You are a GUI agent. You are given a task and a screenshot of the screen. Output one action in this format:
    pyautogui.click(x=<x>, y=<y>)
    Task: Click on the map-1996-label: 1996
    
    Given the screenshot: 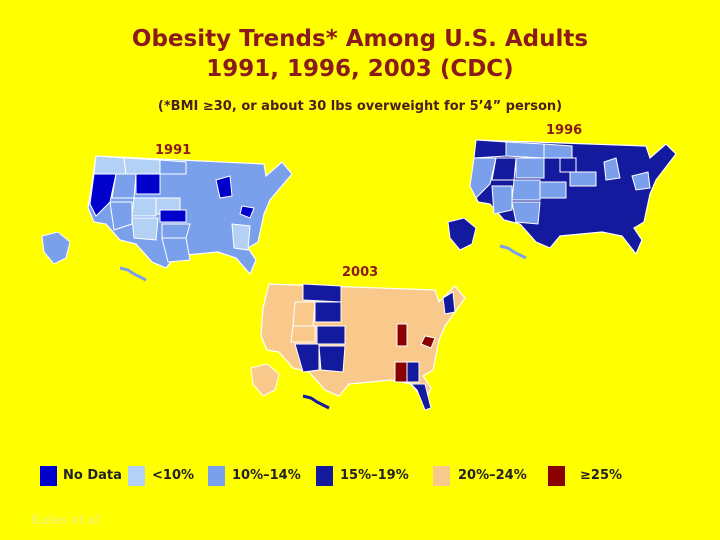 What is the action you would take?
    pyautogui.click(x=564, y=130)
    